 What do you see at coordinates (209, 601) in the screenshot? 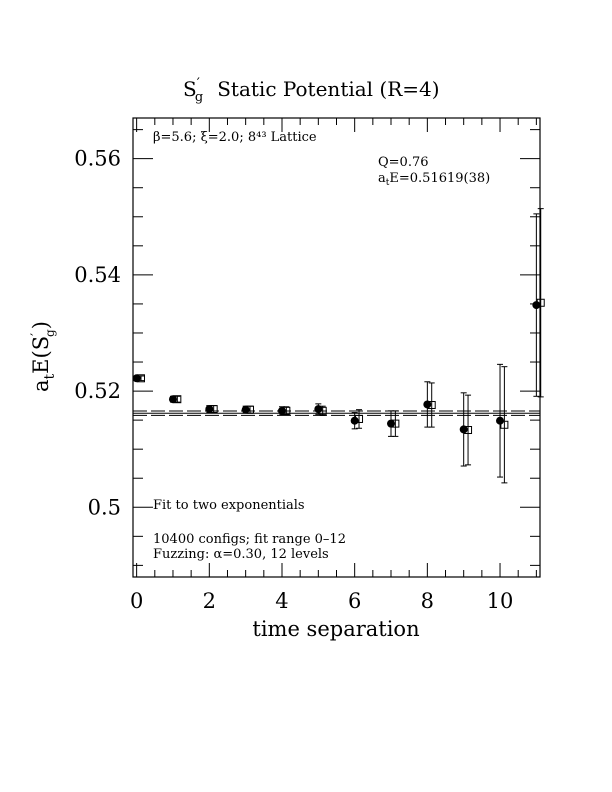
I see `x-tick-label: 2` at bounding box center [209, 601].